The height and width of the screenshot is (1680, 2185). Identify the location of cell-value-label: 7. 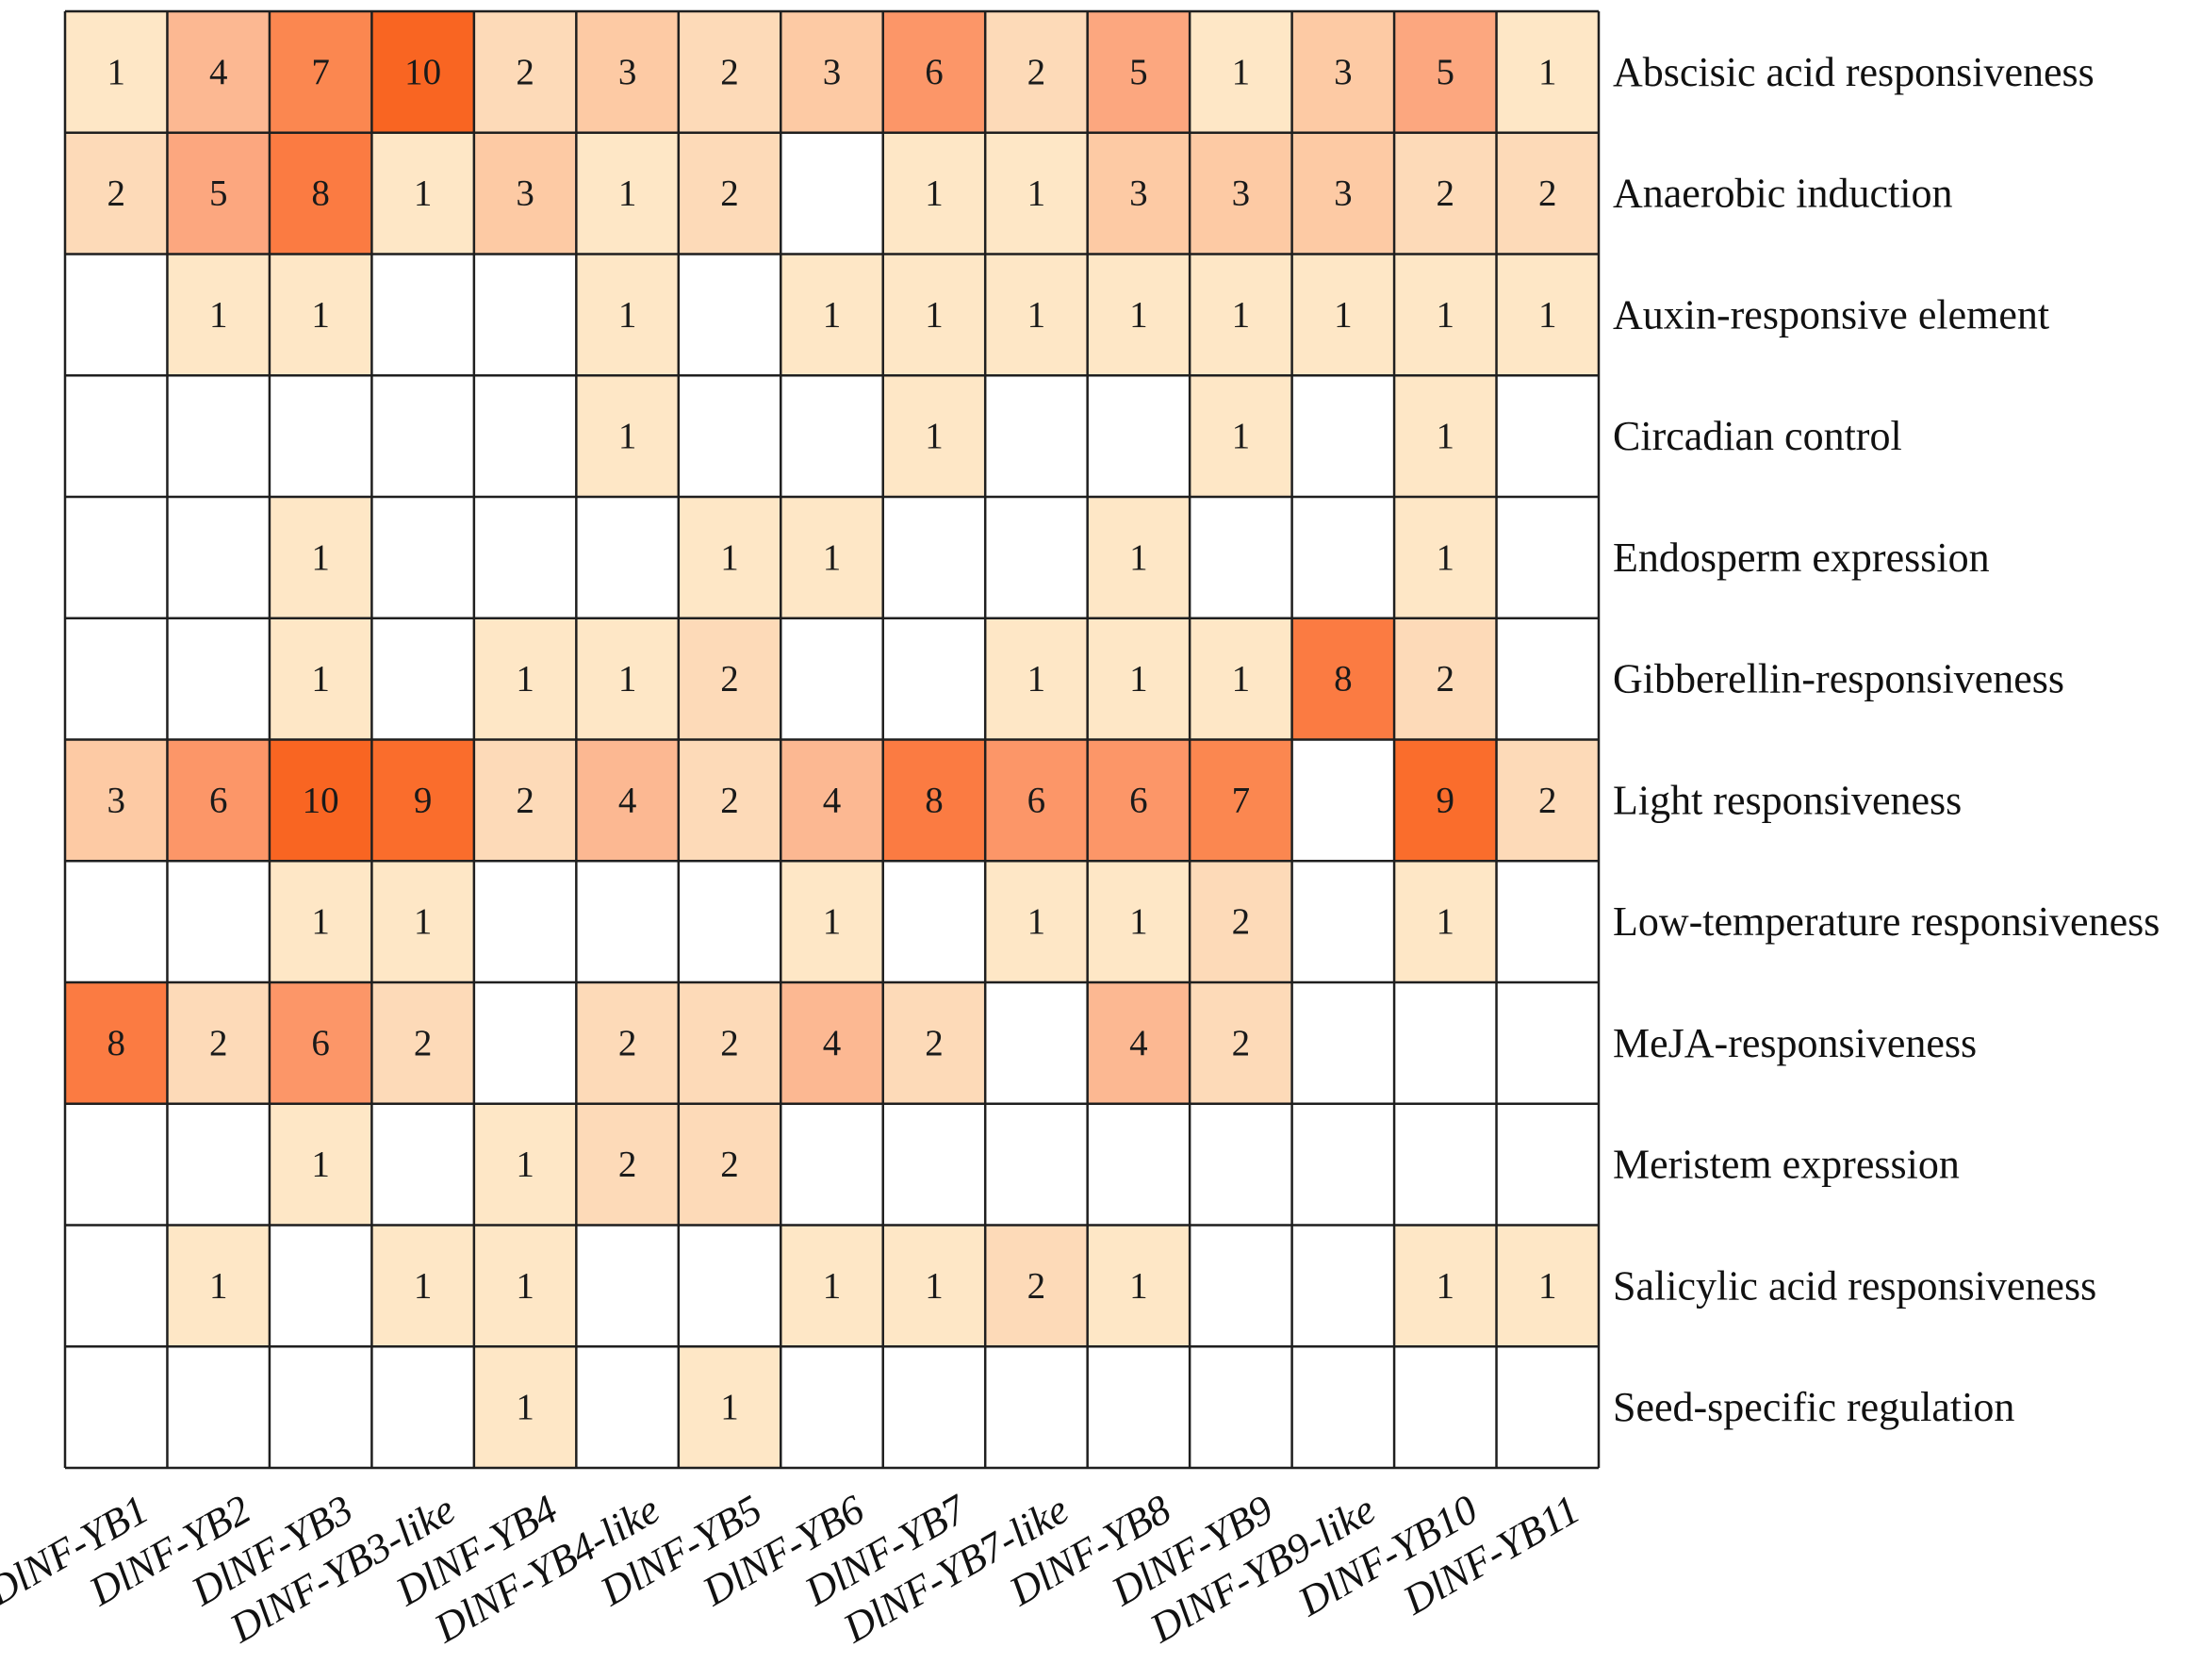
(321, 72).